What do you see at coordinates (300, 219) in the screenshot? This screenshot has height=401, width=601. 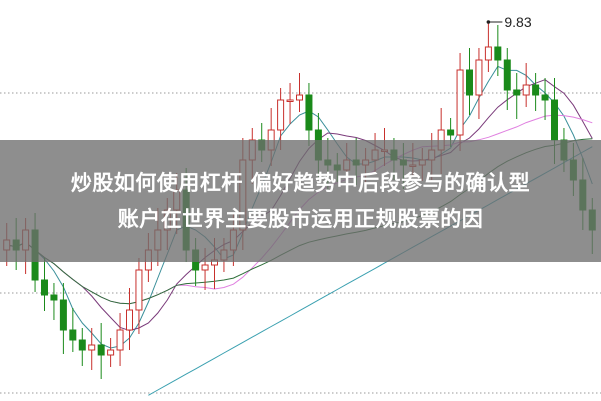 I see `banner-line-2: 账户在世界主要股市运用正规股票的因` at bounding box center [300, 219].